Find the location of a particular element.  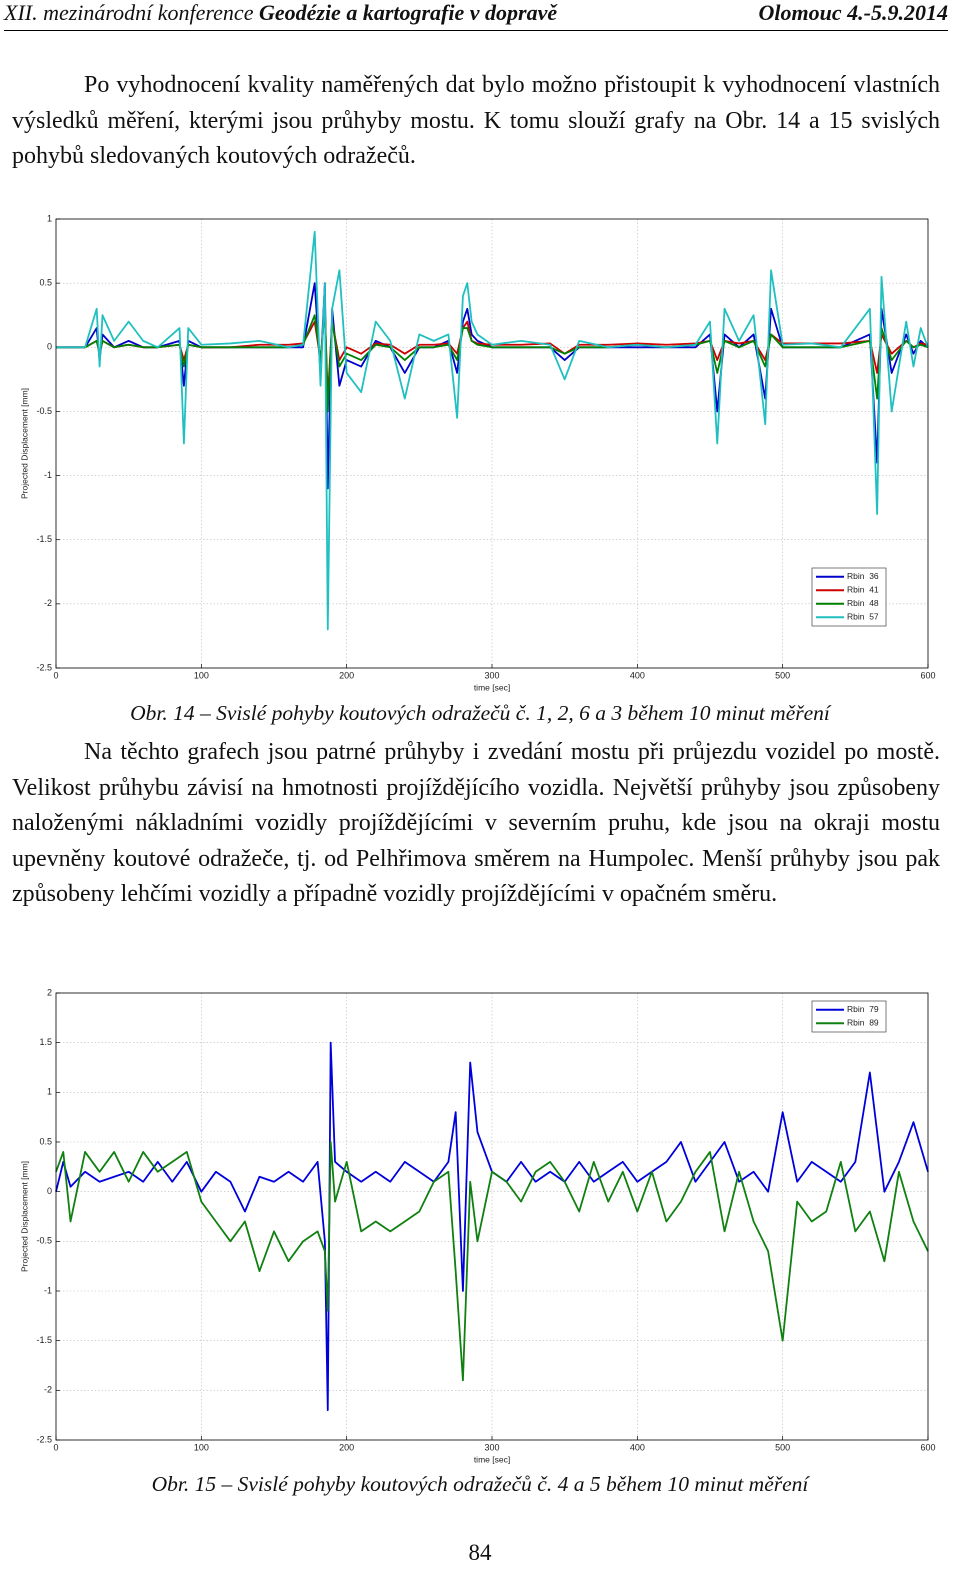

legend-label: Rbin 57 is located at coordinates (863, 617).